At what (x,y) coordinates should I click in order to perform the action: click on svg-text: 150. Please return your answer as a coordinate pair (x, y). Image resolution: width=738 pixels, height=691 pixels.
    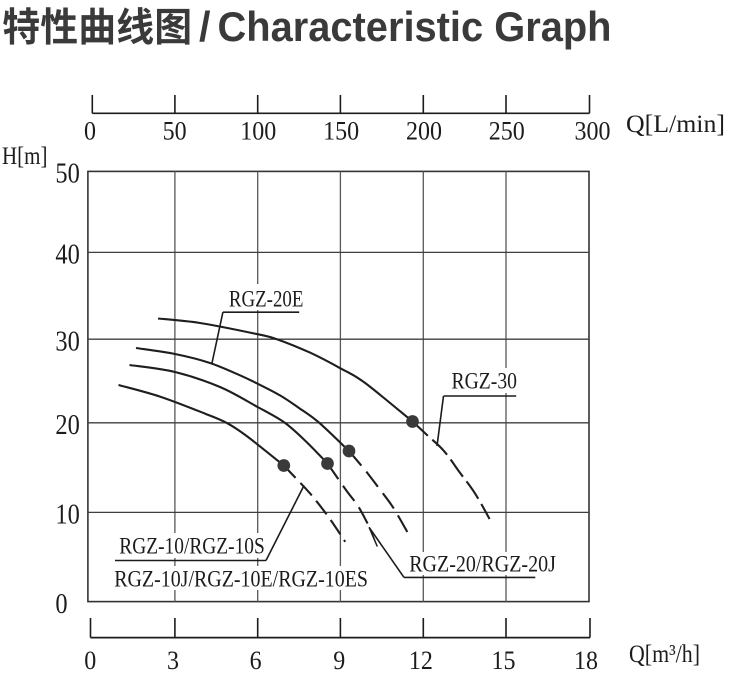
    Looking at the image, I should click on (341, 131).